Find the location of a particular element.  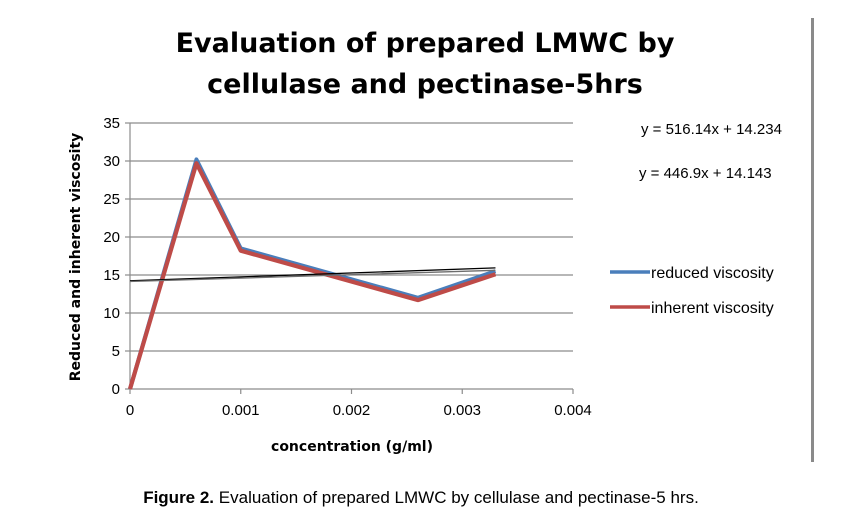

y-tick-label: 30 is located at coordinates (111, 161).